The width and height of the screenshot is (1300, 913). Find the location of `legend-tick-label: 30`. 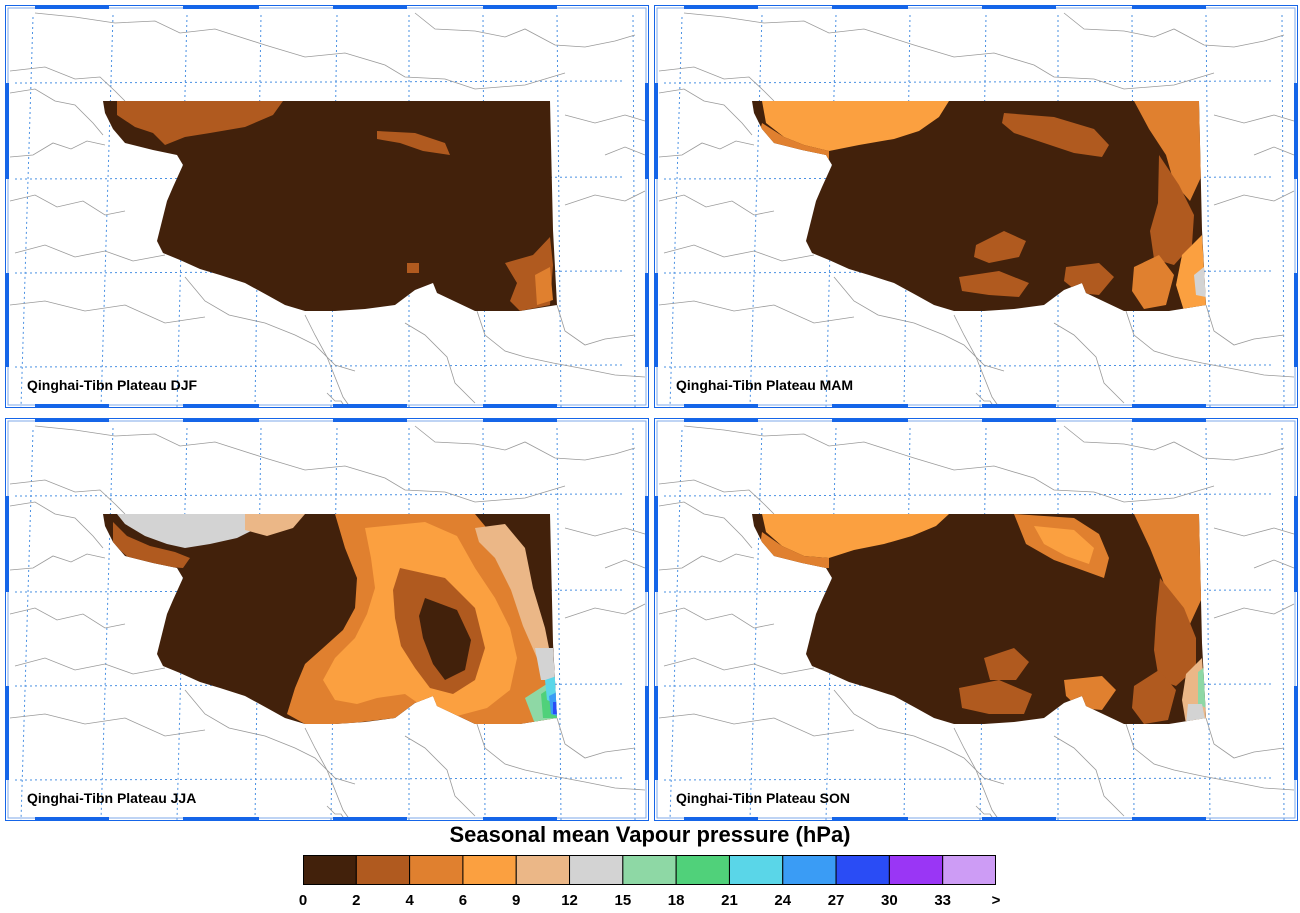

legend-tick-label: 30 is located at coordinates (889, 900).